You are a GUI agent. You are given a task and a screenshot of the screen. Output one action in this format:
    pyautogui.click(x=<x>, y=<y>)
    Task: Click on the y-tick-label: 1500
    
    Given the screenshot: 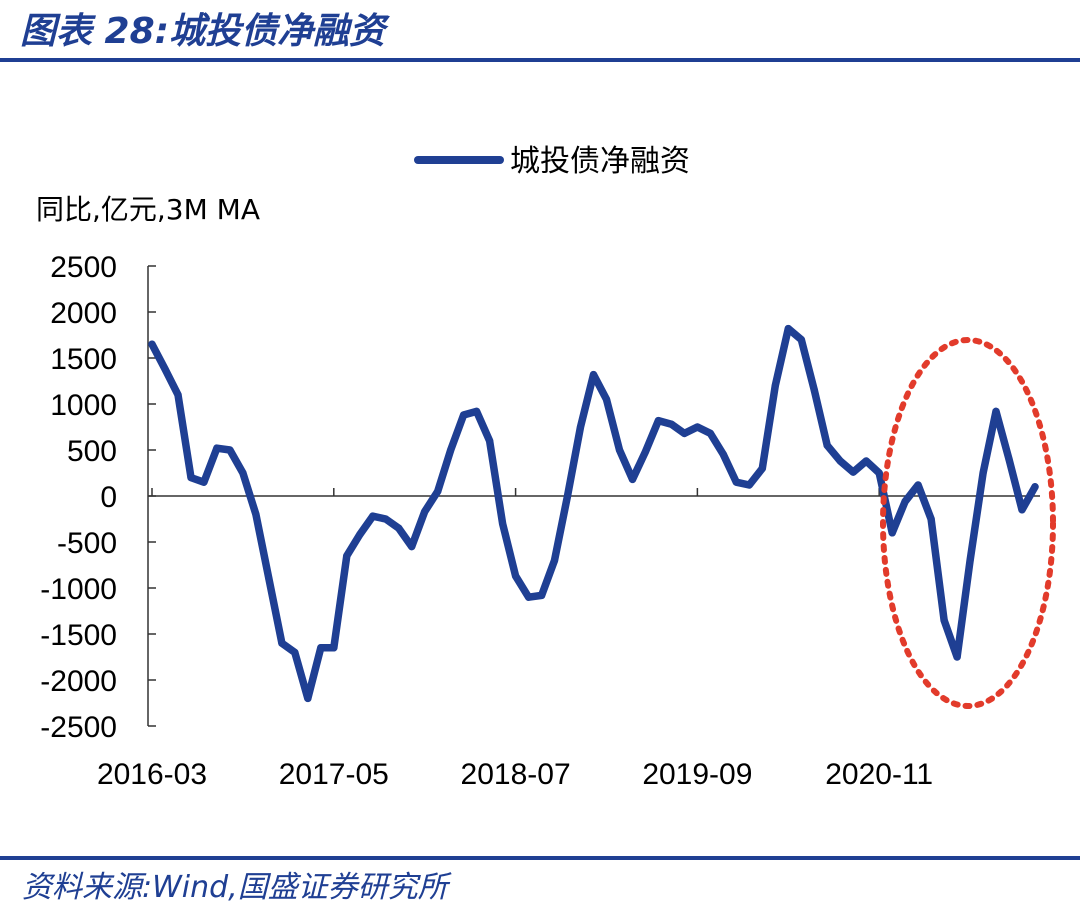 What is the action you would take?
    pyautogui.click(x=83, y=359)
    